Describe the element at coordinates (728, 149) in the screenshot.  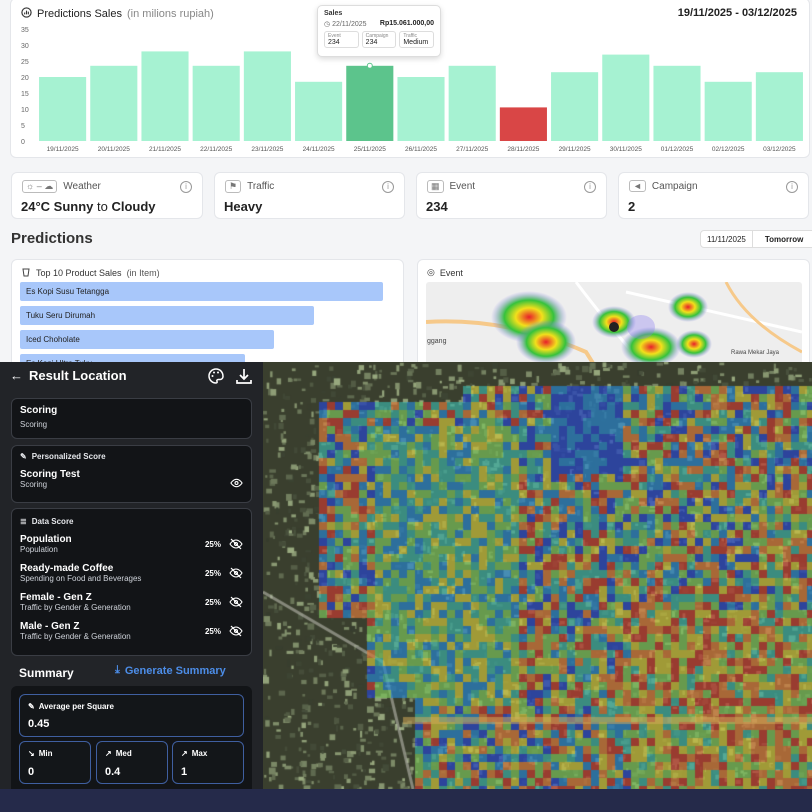
I see `x-tick-label: 02/12/2025` at that location.